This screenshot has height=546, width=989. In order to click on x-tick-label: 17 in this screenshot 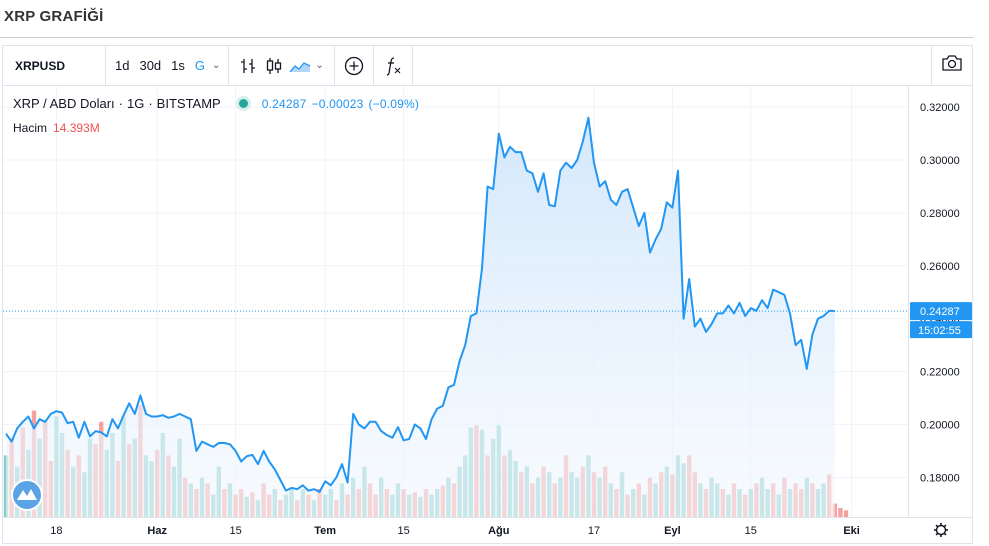, I will do `click(594, 531)`.